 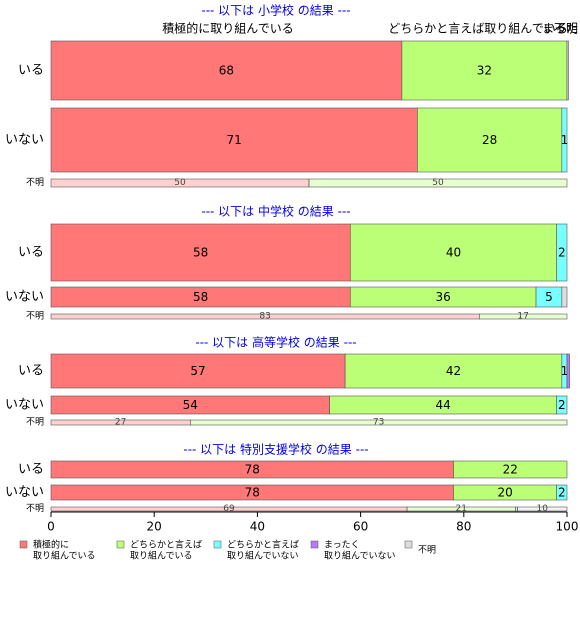 I want to click on x-tick-label: 80, so click(x=463, y=527).